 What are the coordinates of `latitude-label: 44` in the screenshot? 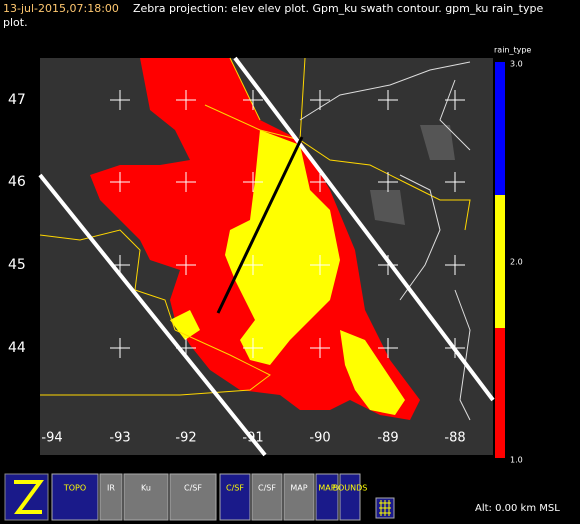 It's located at (17, 348).